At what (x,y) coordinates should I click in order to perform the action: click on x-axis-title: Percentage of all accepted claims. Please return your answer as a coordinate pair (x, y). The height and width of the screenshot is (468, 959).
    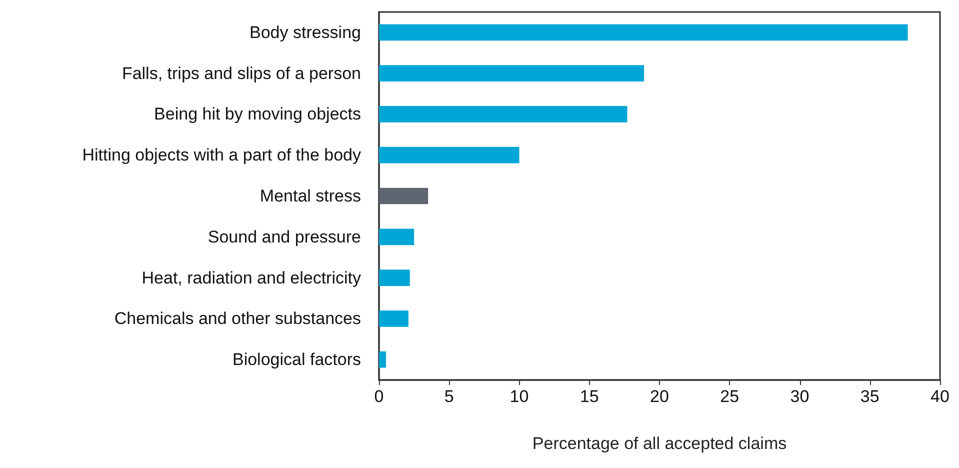
    Looking at the image, I should click on (659, 443).